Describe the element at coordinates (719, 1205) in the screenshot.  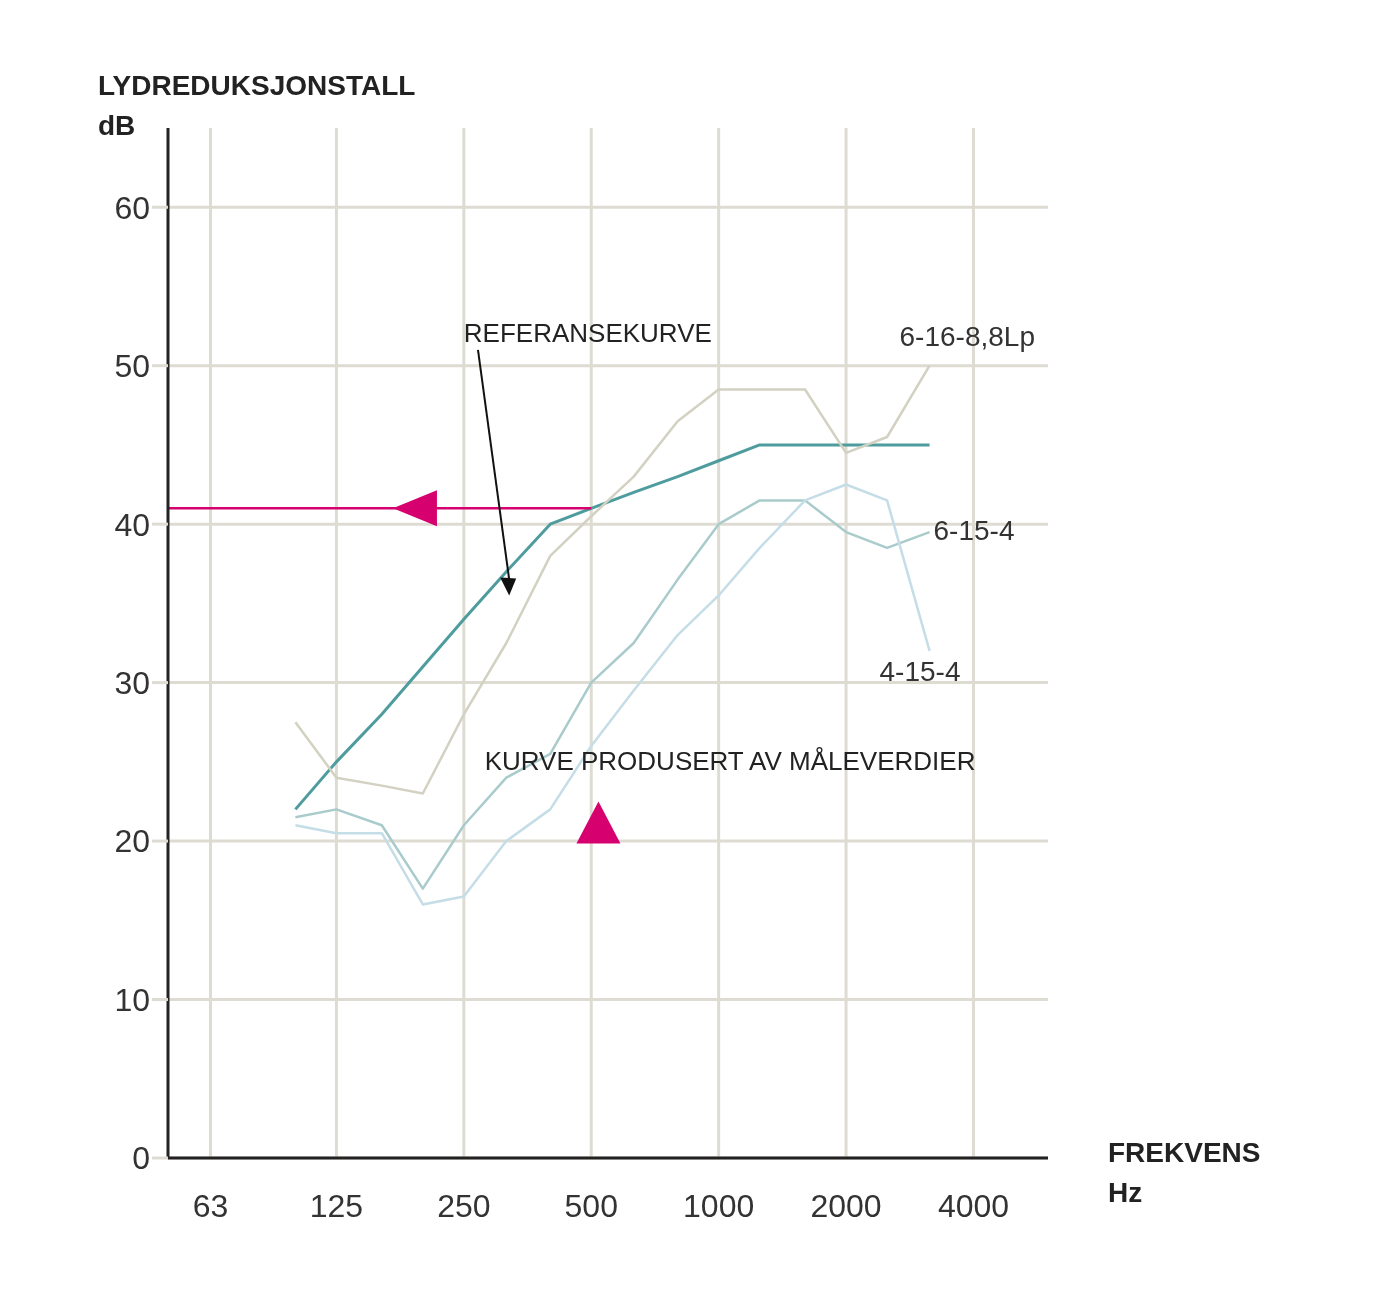
I see `x-tick-label: 1000` at that location.